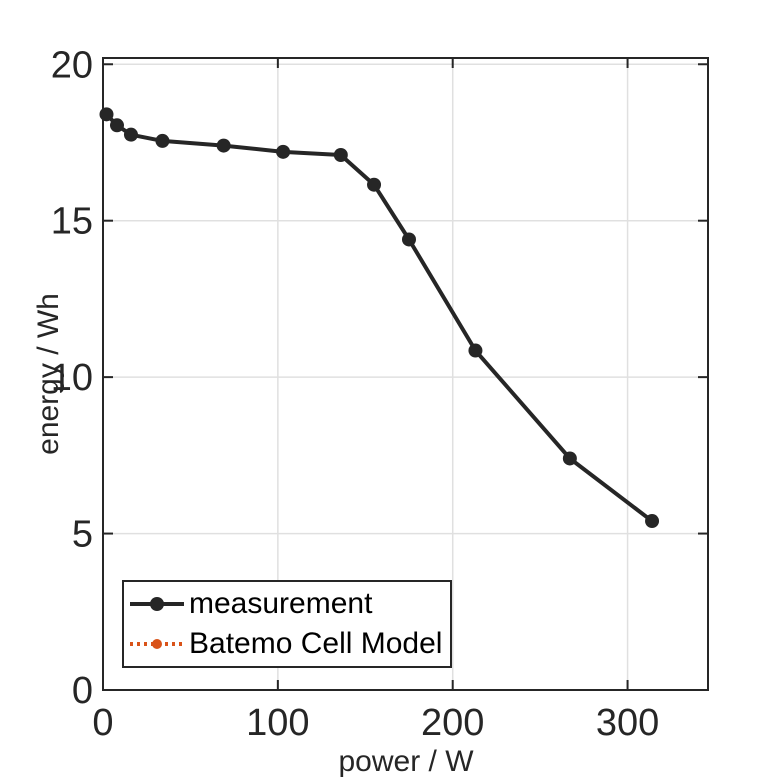 The width and height of the screenshot is (781, 781). What do you see at coordinates (627, 723) in the screenshot?
I see `svg-text: 300` at bounding box center [627, 723].